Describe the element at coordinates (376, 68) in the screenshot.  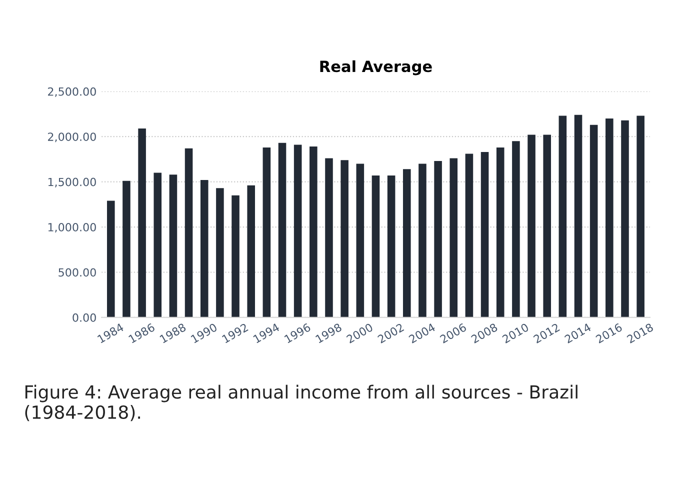
I see `chart-title: Real Average` at that location.